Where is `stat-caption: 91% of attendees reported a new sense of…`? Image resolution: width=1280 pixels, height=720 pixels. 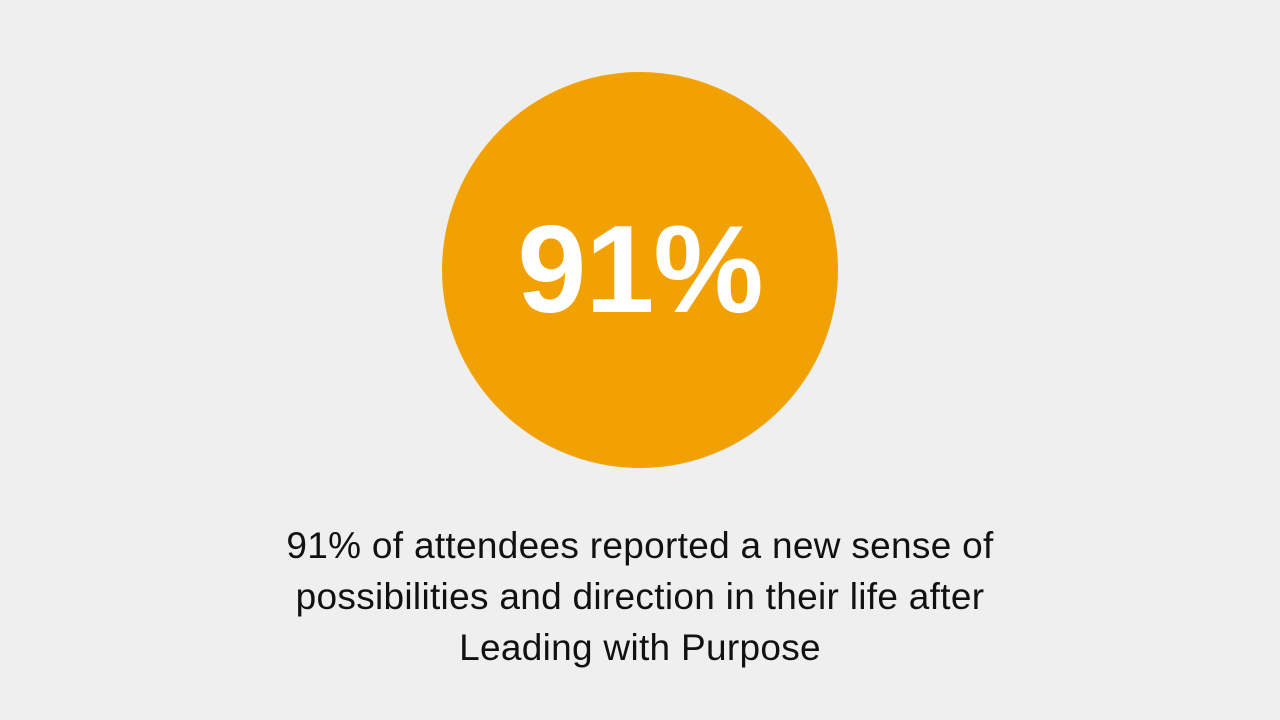
stat-caption: 91% of attendees reported a new sense of… is located at coordinates (640, 596).